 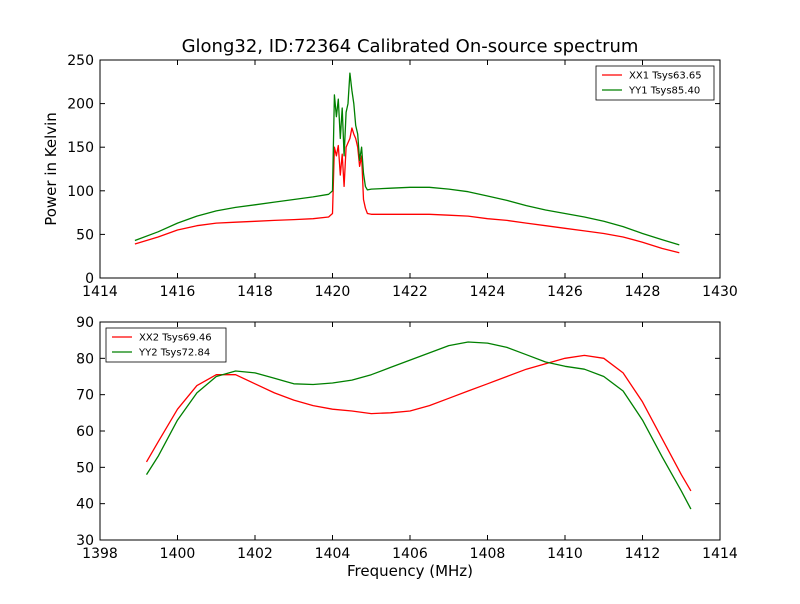 What do you see at coordinates (100, 292) in the screenshot?
I see `x-tick-label-1-0: 1414` at bounding box center [100, 292].